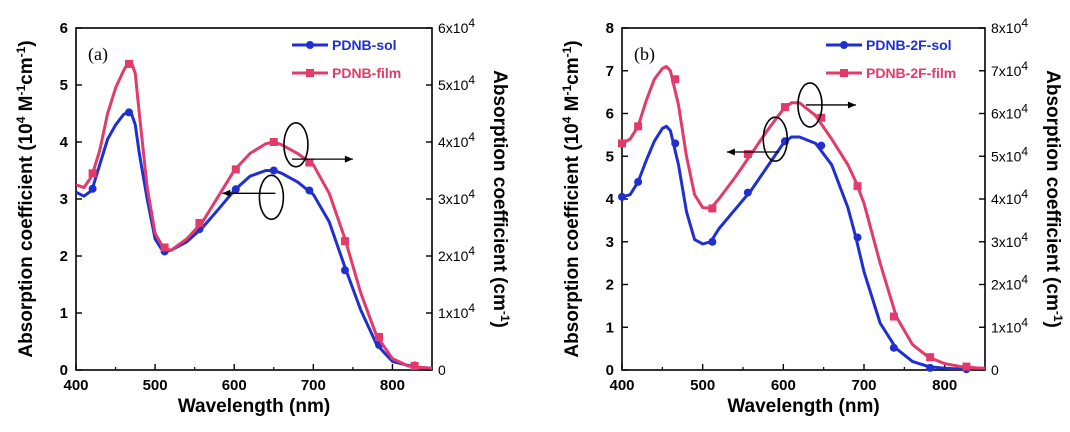 This screenshot has width=1070, height=432. Describe the element at coordinates (26, 105) in the screenshot. I see `y-label-mid: M` at that location.